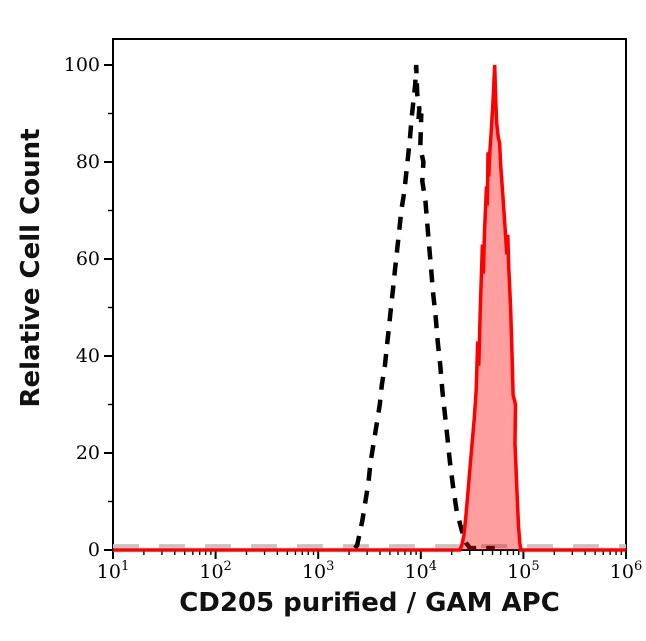  Describe the element at coordinates (369, 603) in the screenshot. I see `x-axis-label: CD205 purified / GAM APC` at that location.